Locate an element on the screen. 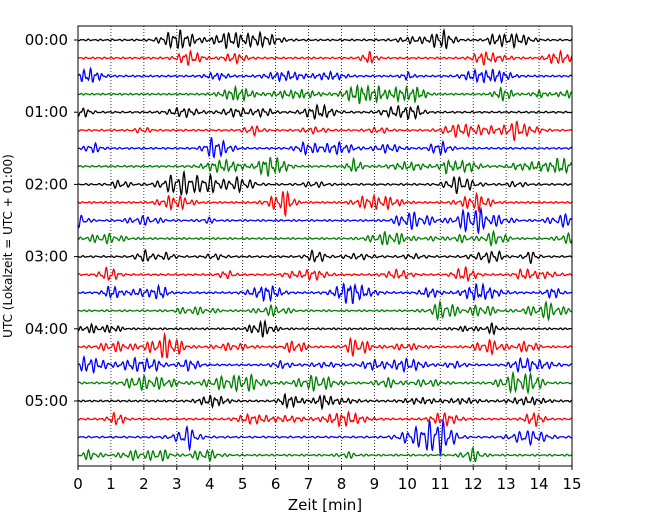 This screenshot has width=650, height=520. x-tick-label: 0 is located at coordinates (78, 484).